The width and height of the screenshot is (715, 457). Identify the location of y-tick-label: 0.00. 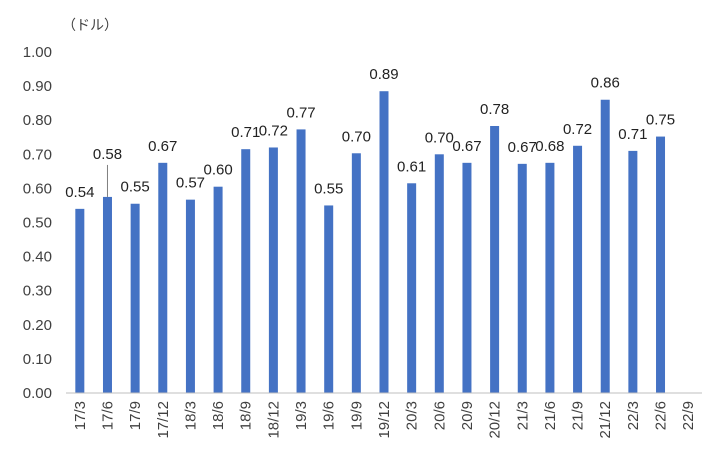
(37, 393).